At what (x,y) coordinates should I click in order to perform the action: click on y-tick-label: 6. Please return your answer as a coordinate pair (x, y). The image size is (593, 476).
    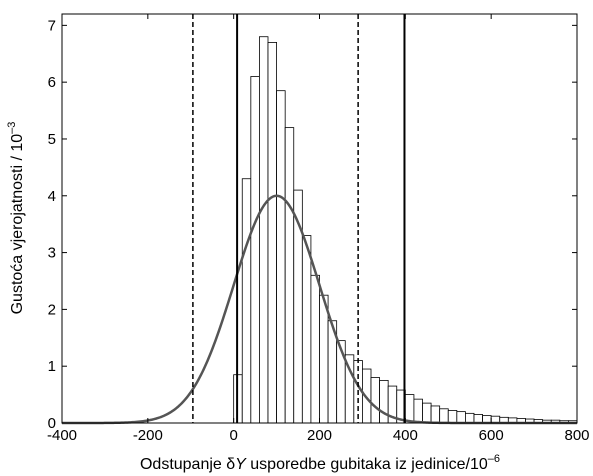
    Looking at the image, I should click on (52, 82).